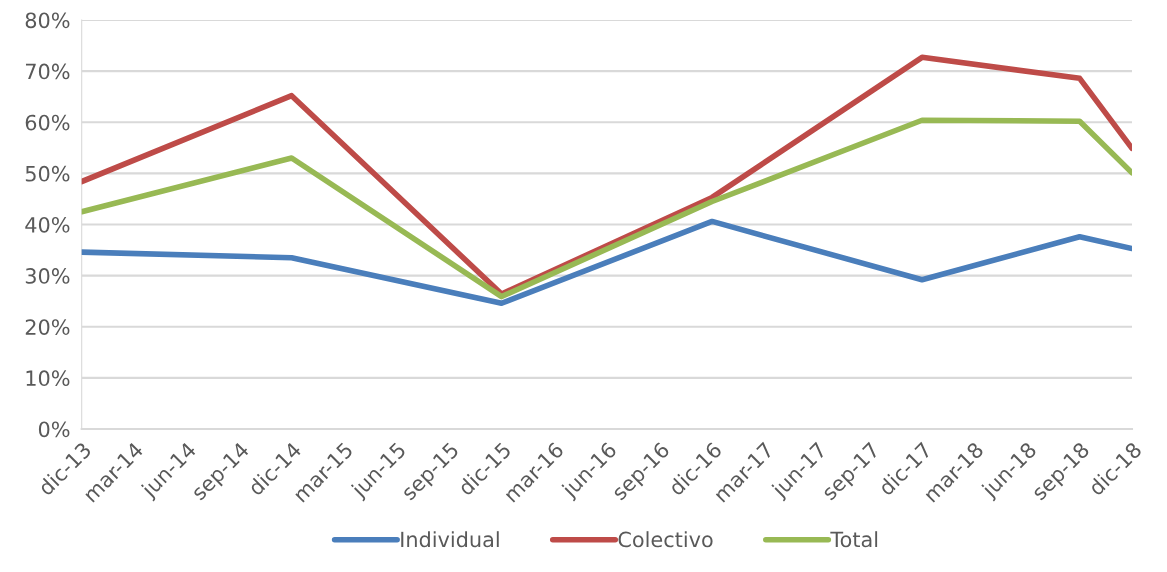 The image size is (1167, 572). What do you see at coordinates (665, 539) in the screenshot?
I see `legend-label: Colectivo` at bounding box center [665, 539].